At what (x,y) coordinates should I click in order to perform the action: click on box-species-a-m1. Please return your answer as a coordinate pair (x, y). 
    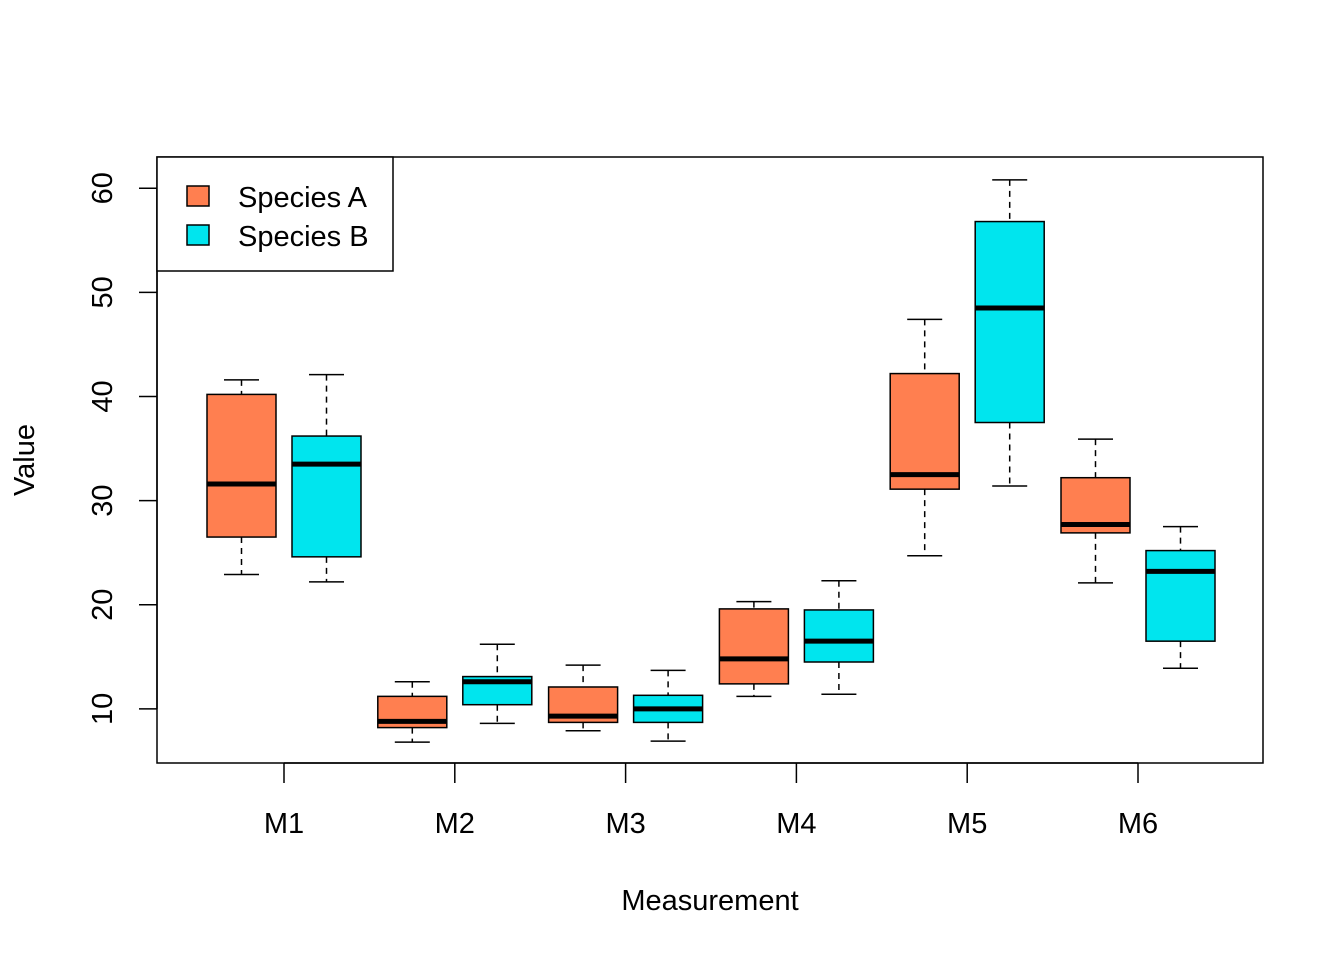
    Looking at the image, I should click on (241, 477).